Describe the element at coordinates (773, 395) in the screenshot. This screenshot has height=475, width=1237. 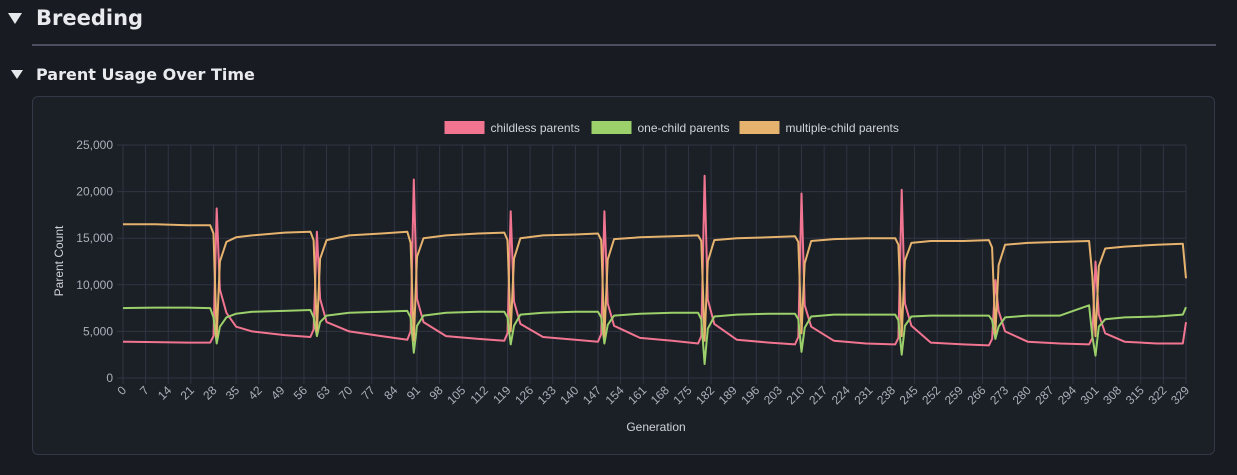
I see `x-tick-label: 203` at that location.